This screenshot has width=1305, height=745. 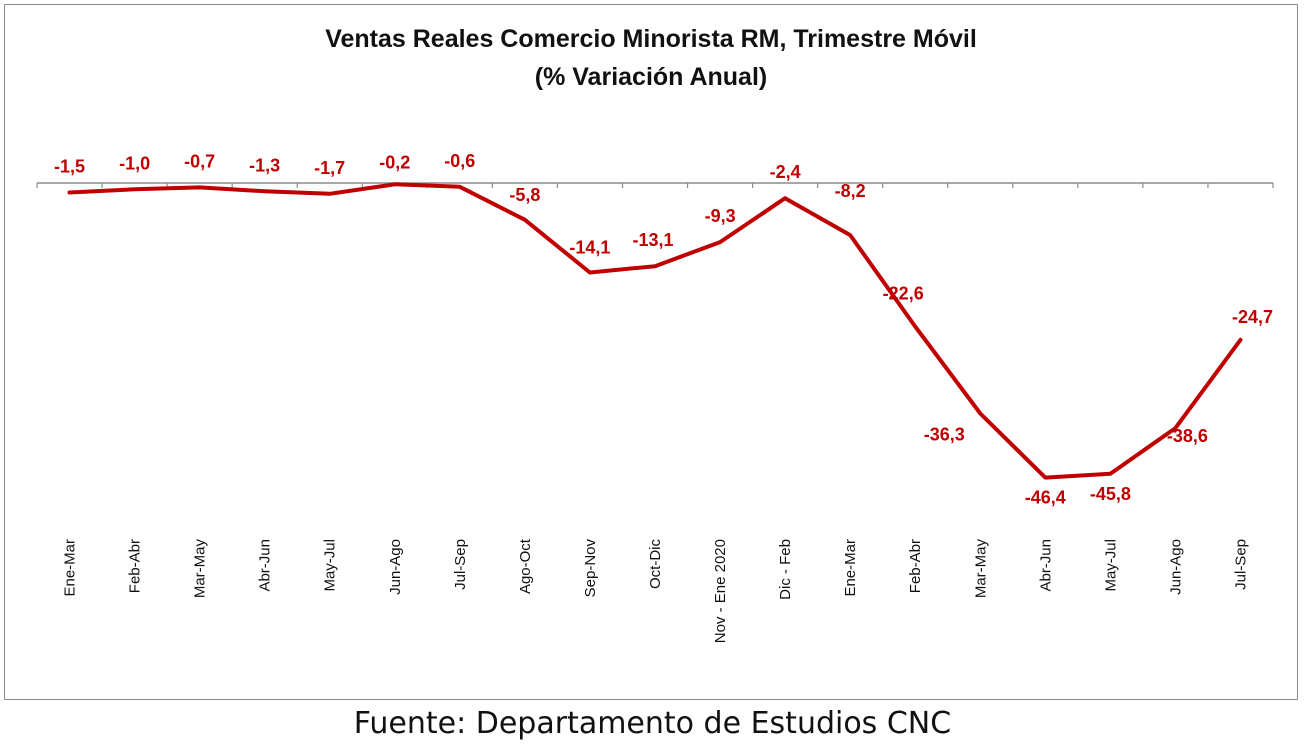 What do you see at coordinates (785, 172) in the screenshot?
I see `data-label: -2,4` at bounding box center [785, 172].